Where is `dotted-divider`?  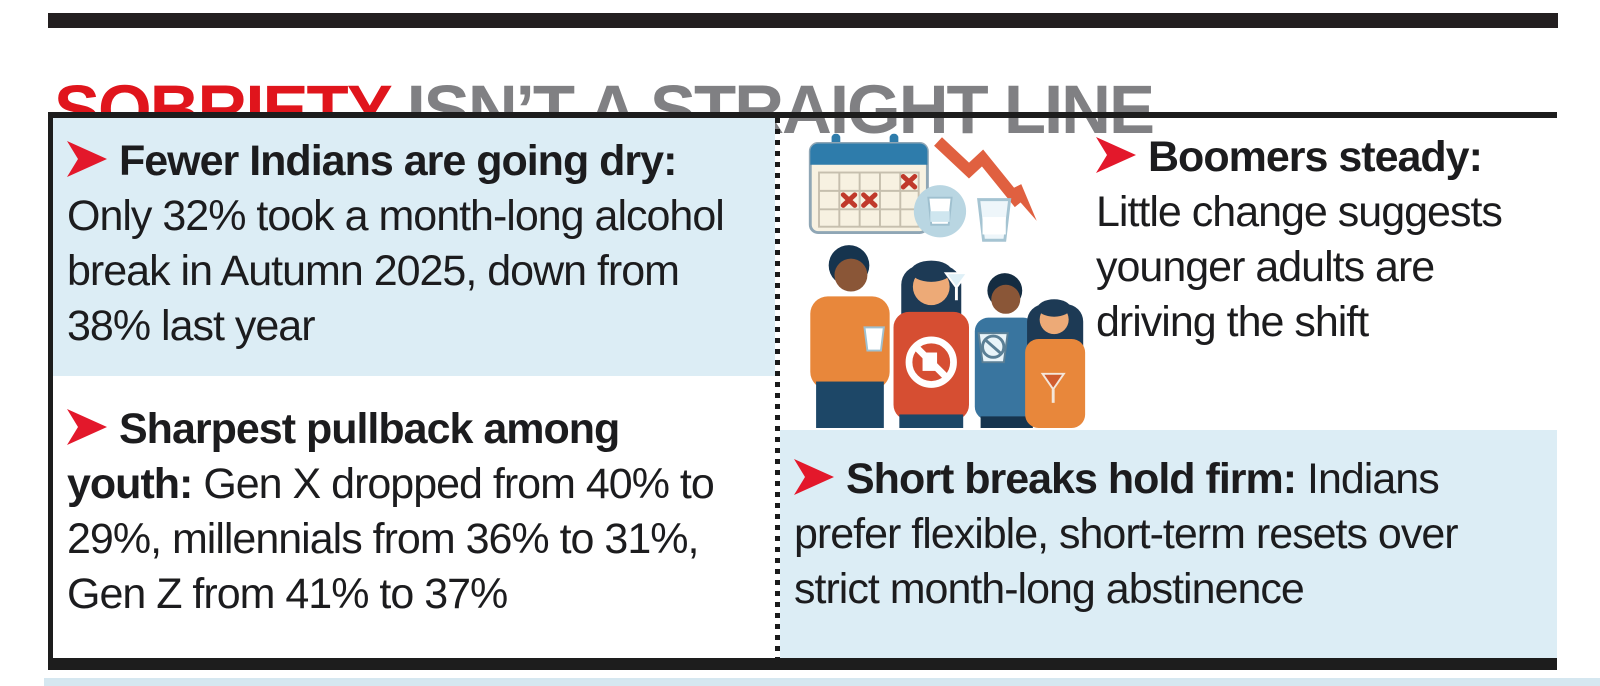 dotted-divider is located at coordinates (777, 388).